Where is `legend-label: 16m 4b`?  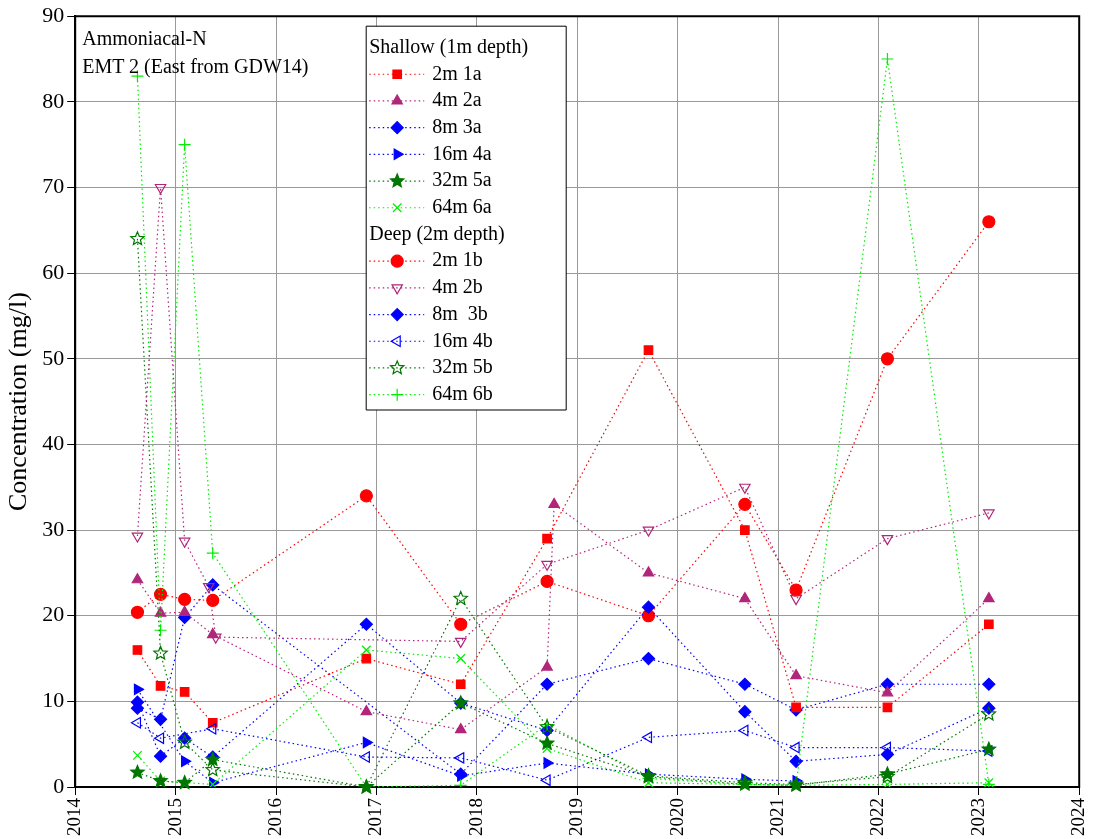
legend-label: 16m 4b is located at coordinates (462, 339).